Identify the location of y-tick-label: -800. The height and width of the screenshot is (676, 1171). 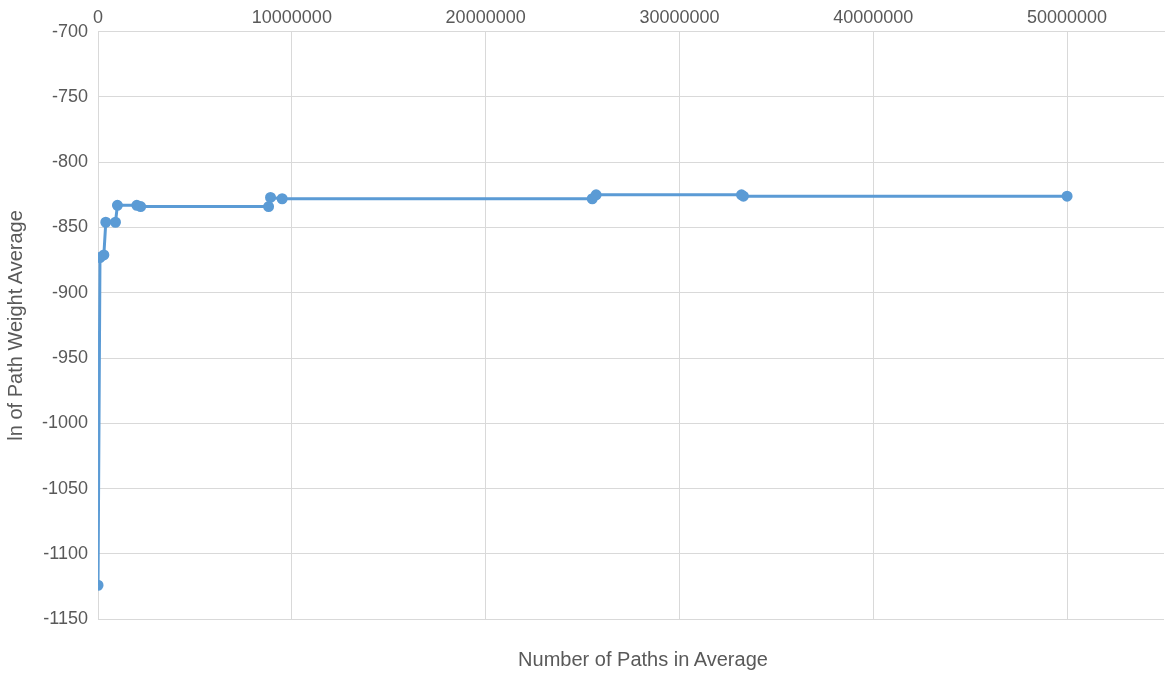
(70, 161).